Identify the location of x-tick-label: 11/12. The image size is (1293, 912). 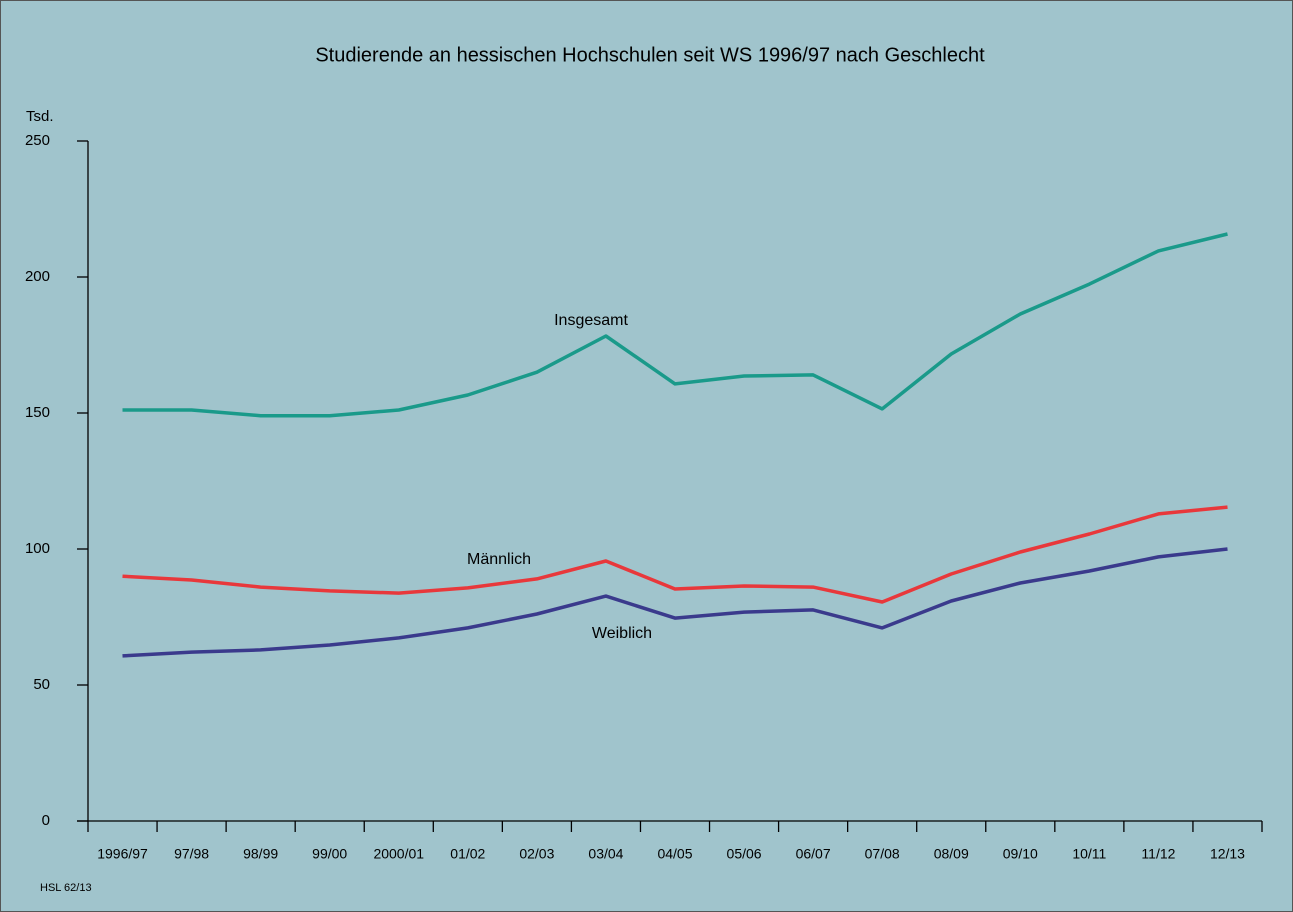
(1158, 854).